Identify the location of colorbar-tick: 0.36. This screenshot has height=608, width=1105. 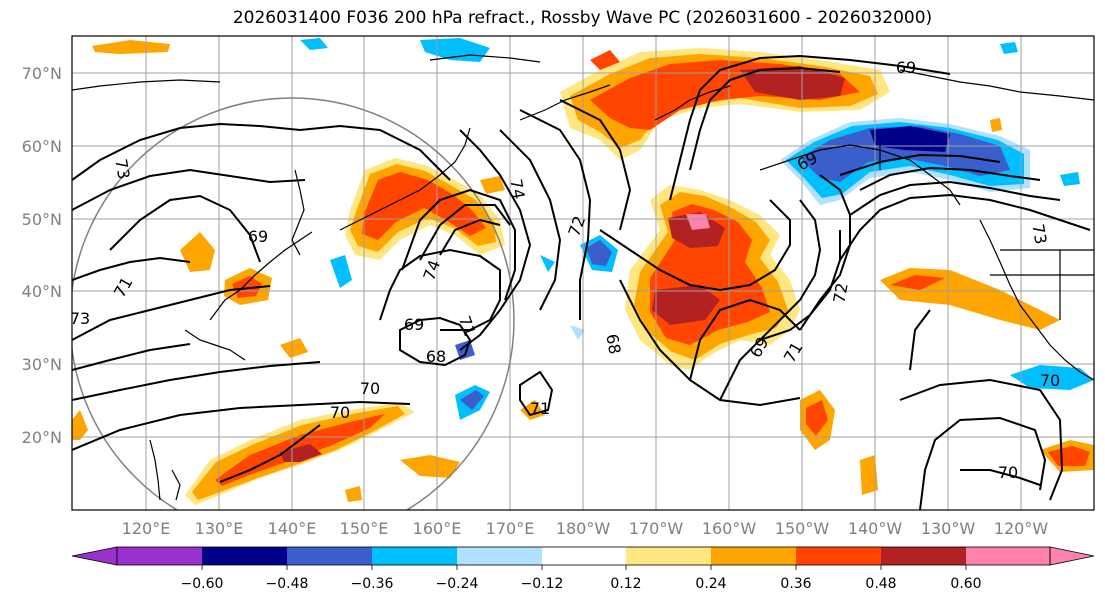
(795, 584).